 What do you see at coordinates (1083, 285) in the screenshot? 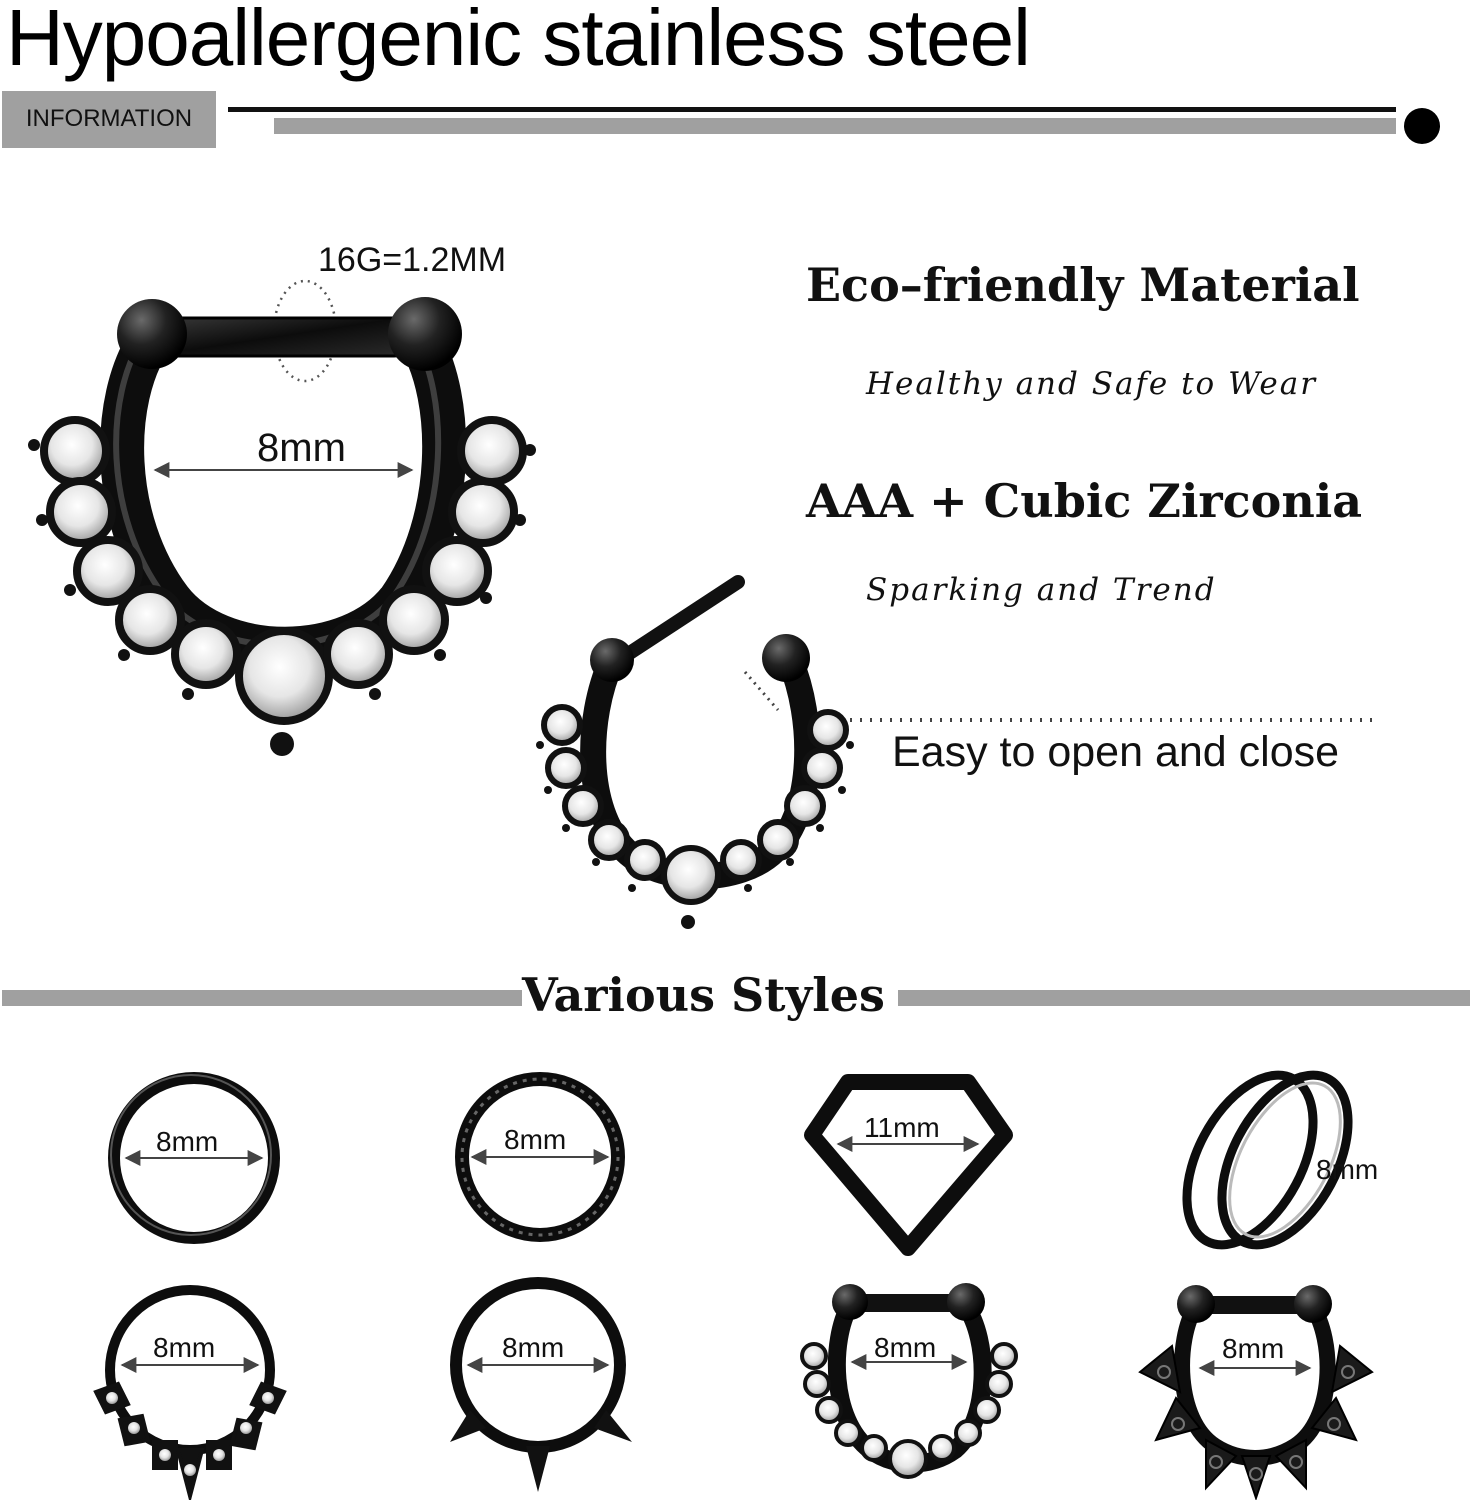
I see `feature-heading-material: Eco–friendly Material` at bounding box center [1083, 285].